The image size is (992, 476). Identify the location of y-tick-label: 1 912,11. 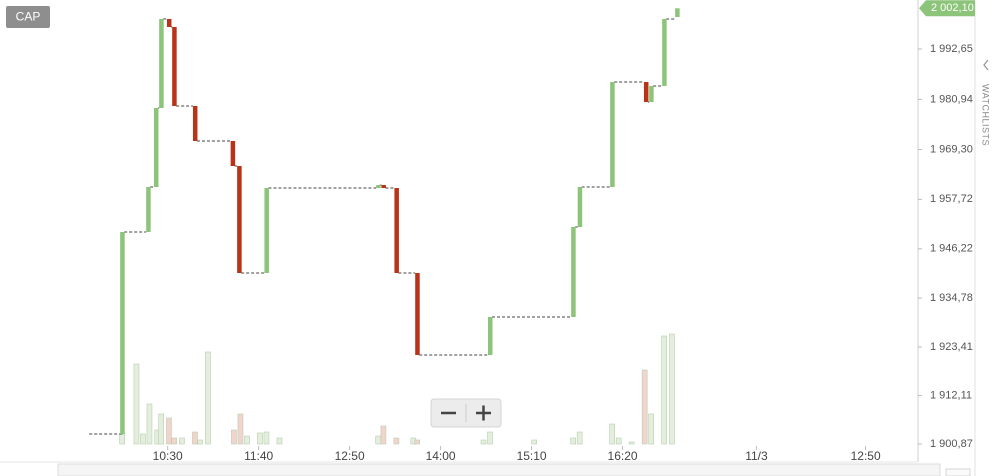
(951, 396).